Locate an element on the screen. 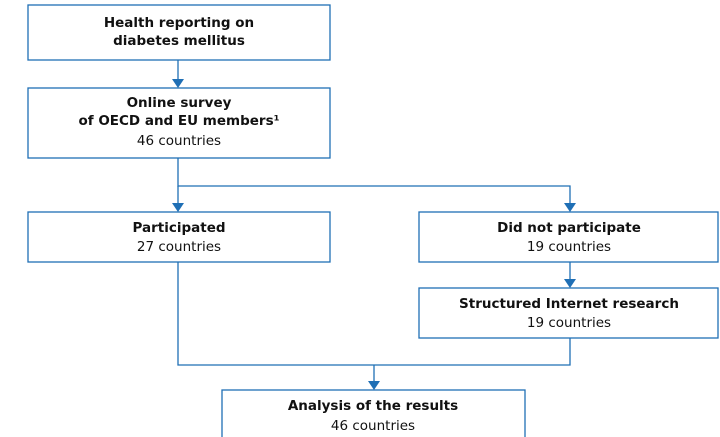 This screenshot has height=437, width=720. box-detail: 27 countries is located at coordinates (179, 247).